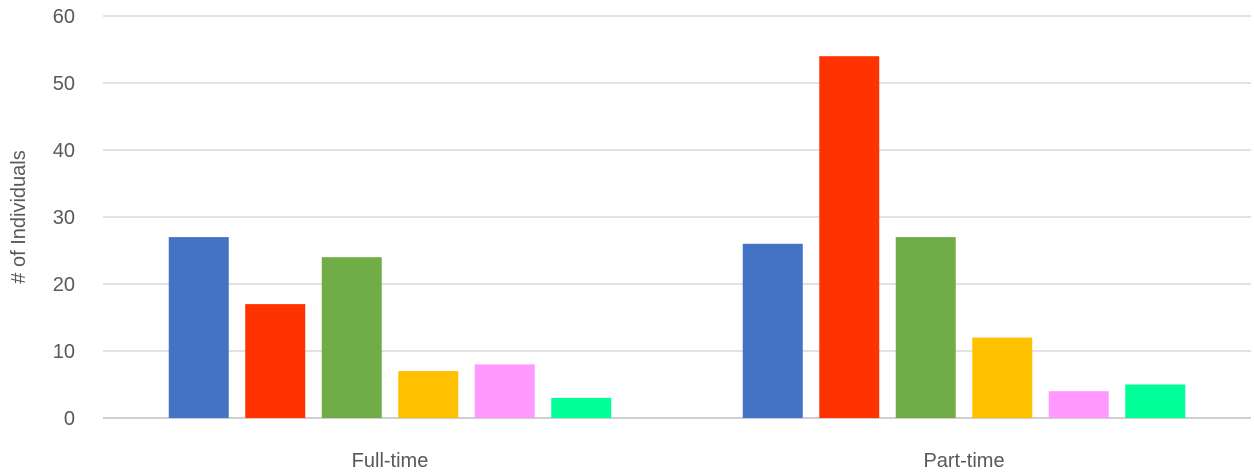 This screenshot has height=474, width=1254. I want to click on x-axis-categories: Full-time Part-time, so click(678, 461).